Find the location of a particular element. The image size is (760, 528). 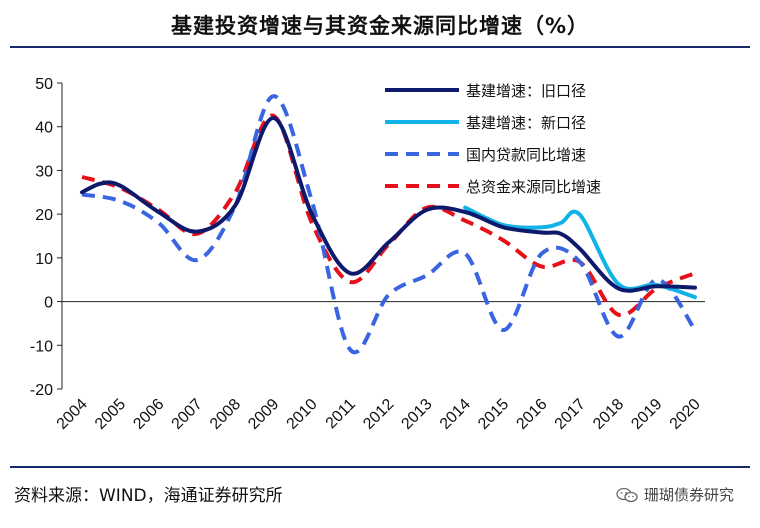

footer-divider is located at coordinates (380, 467).